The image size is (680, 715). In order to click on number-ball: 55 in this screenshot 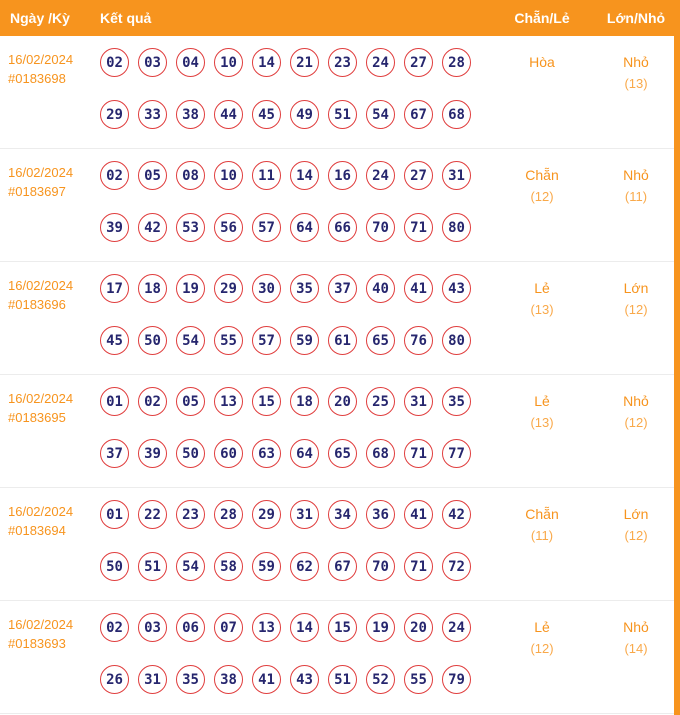, I will do `click(418, 679)`.